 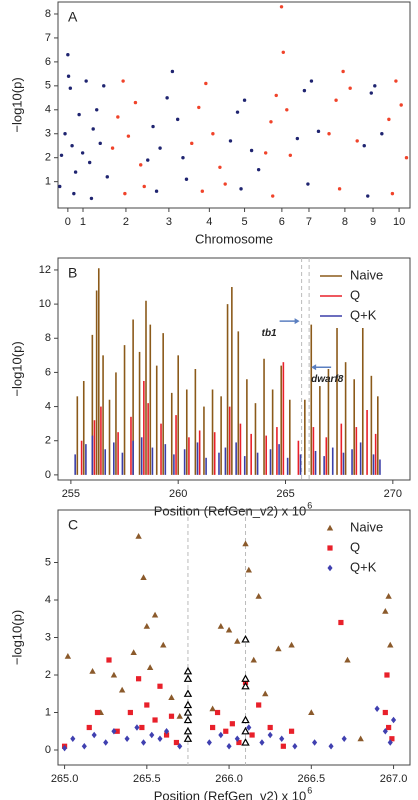 I want to click on x-tick-label: 6, so click(x=282, y=222).